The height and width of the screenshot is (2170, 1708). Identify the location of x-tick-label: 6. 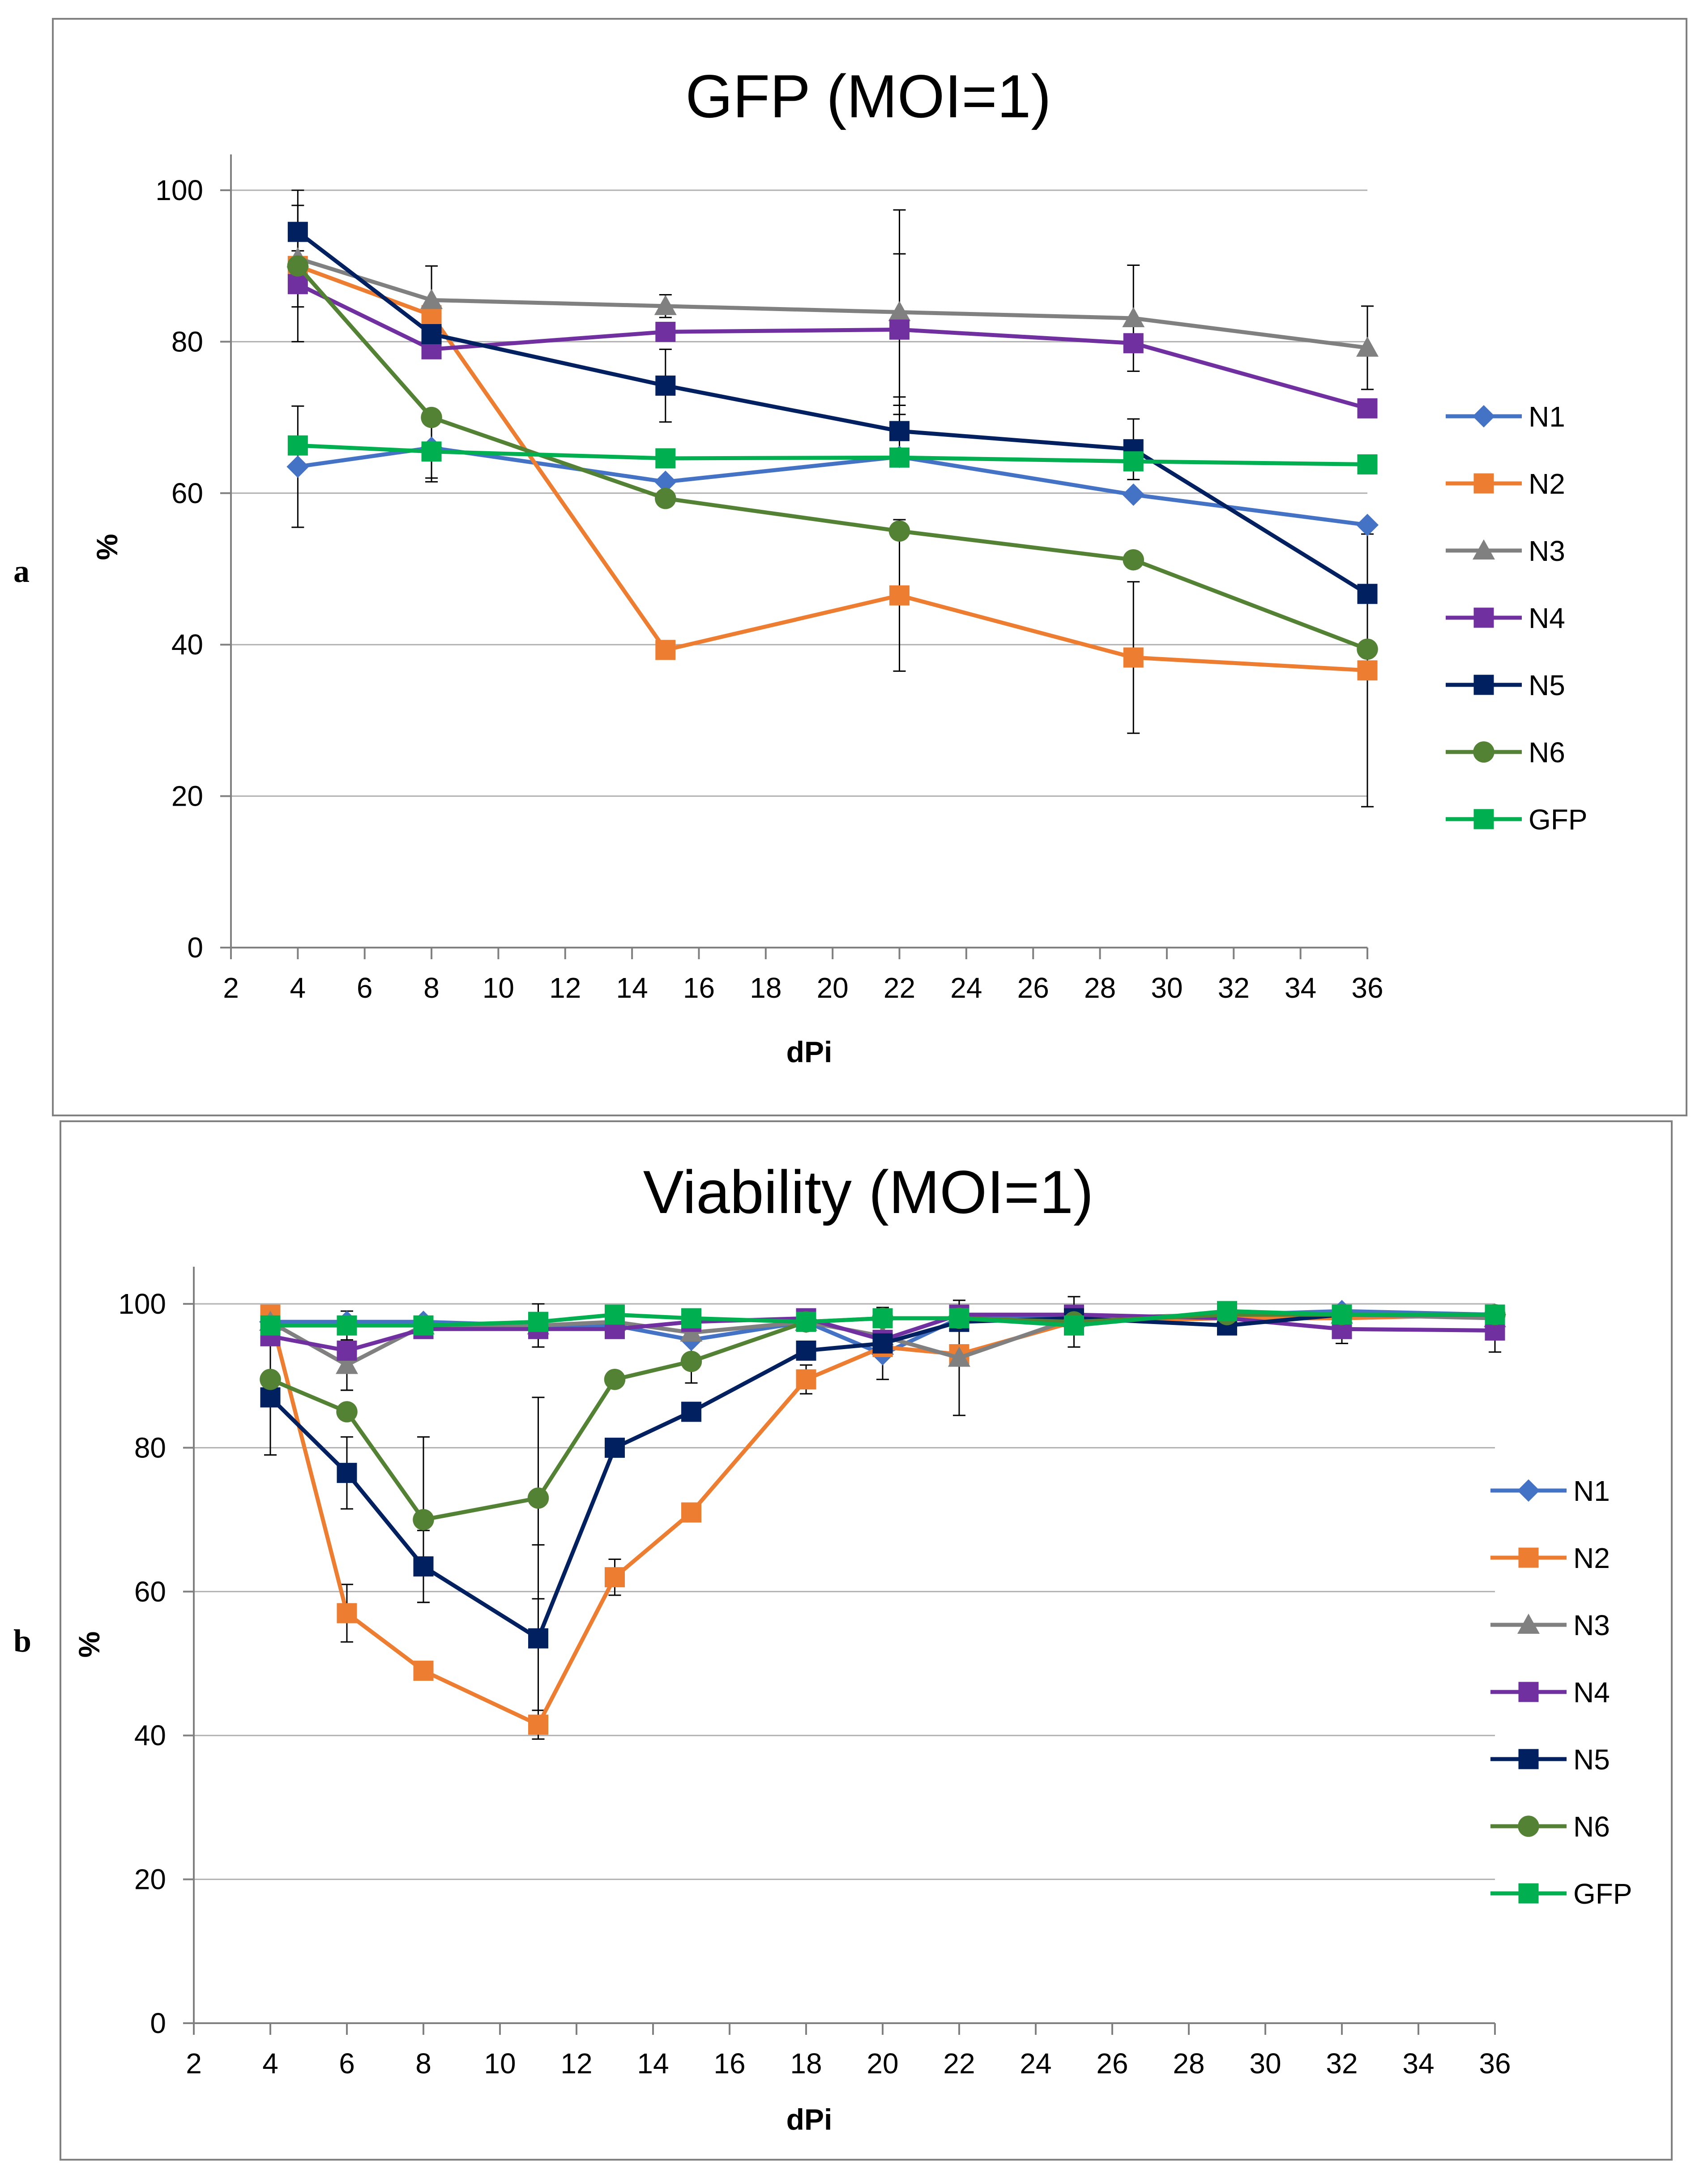
(365, 988).